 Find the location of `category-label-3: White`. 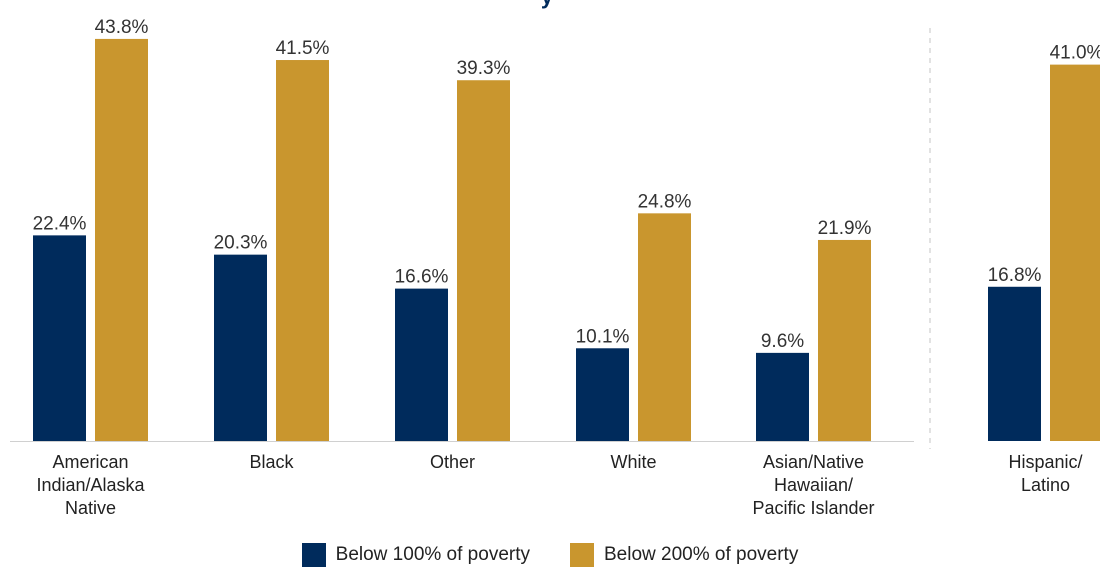

category-label-3: White is located at coordinates (633, 462).